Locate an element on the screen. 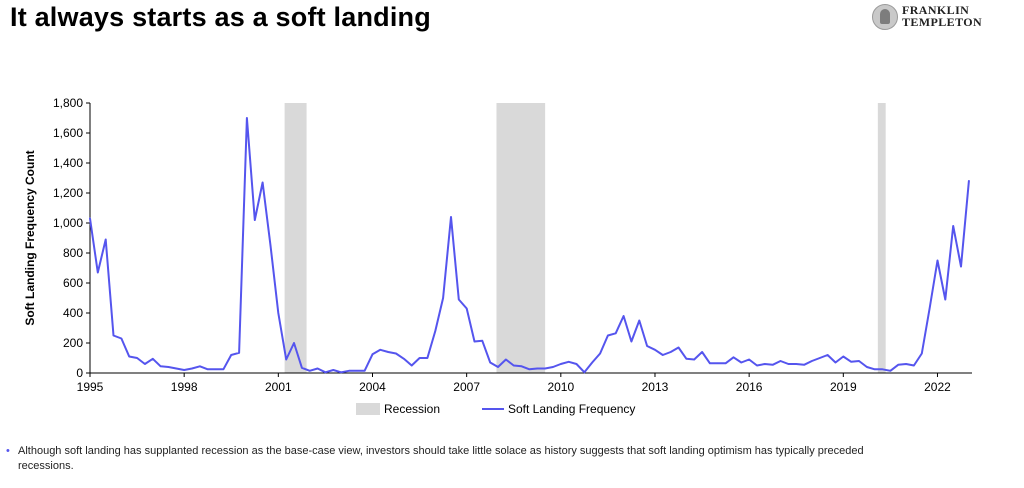 Image resolution: width=1024 pixels, height=488 pixels. x-tick-label: 2001 is located at coordinates (278, 387).